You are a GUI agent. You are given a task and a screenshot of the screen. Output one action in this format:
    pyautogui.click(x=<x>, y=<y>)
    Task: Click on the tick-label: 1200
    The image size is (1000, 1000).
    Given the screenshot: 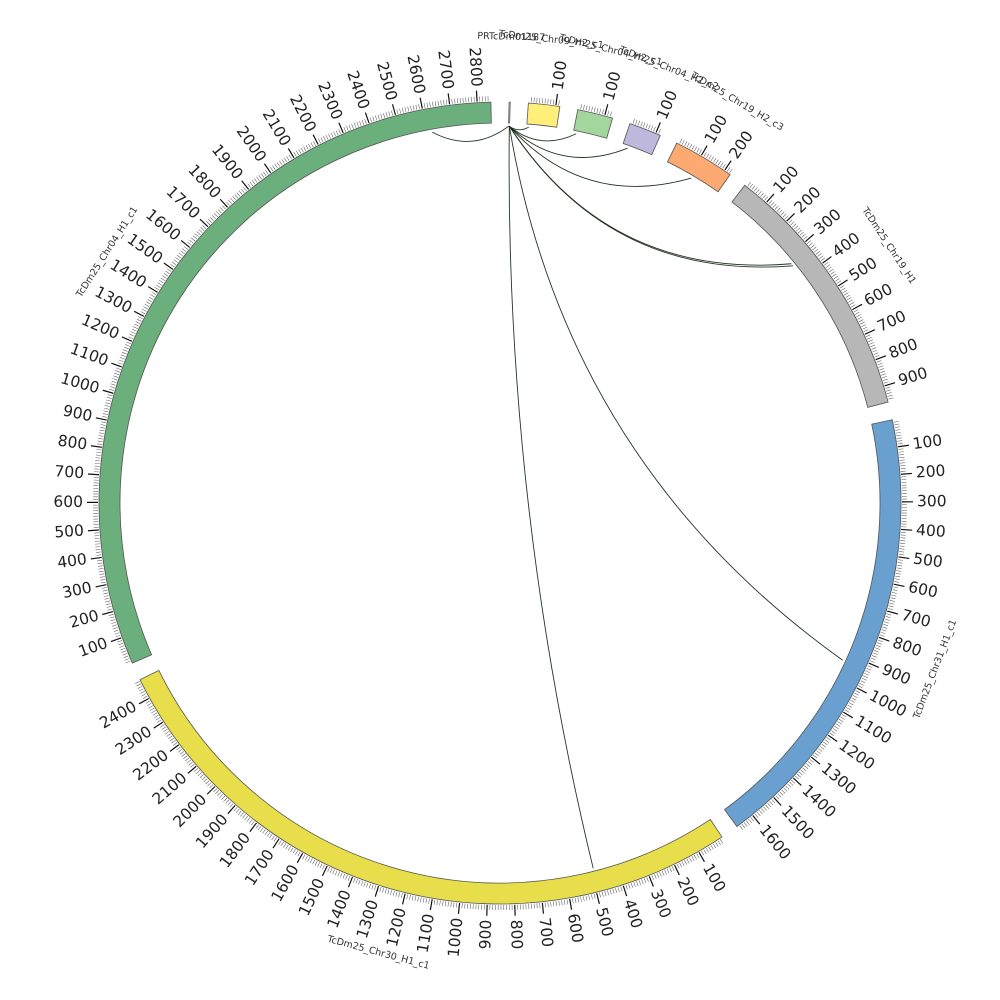 What is the action you would take?
    pyautogui.click(x=857, y=754)
    